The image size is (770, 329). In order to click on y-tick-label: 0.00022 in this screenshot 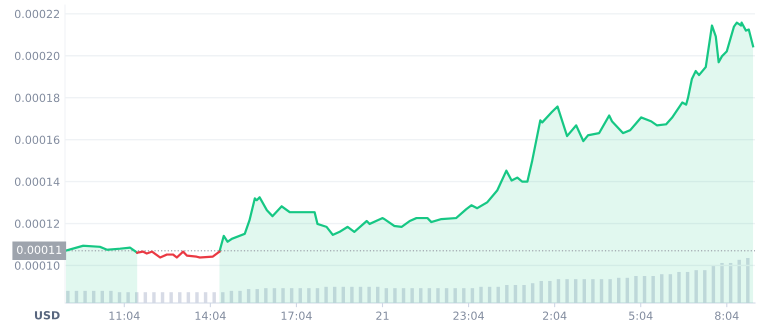, I will do `click(37, 14)`.